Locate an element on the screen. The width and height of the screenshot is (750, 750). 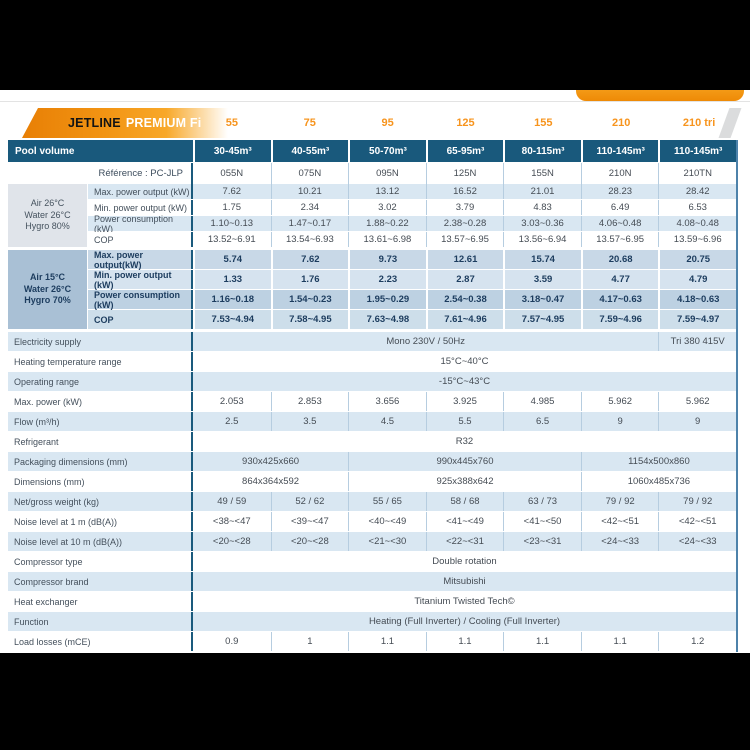
spec-value-cell: <20~<28 is located at coordinates (309, 541).